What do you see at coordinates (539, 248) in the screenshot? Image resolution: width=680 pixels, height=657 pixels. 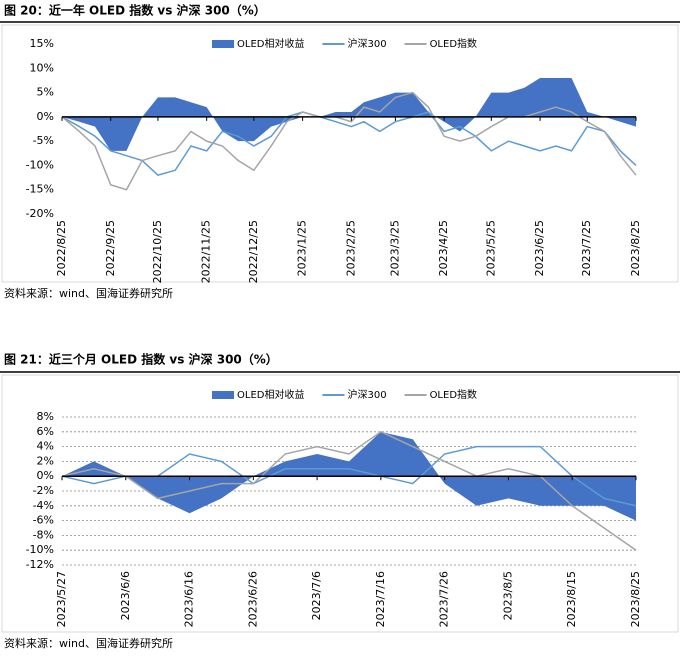 I see `x-tick-label: 2023/6/25` at bounding box center [539, 248].